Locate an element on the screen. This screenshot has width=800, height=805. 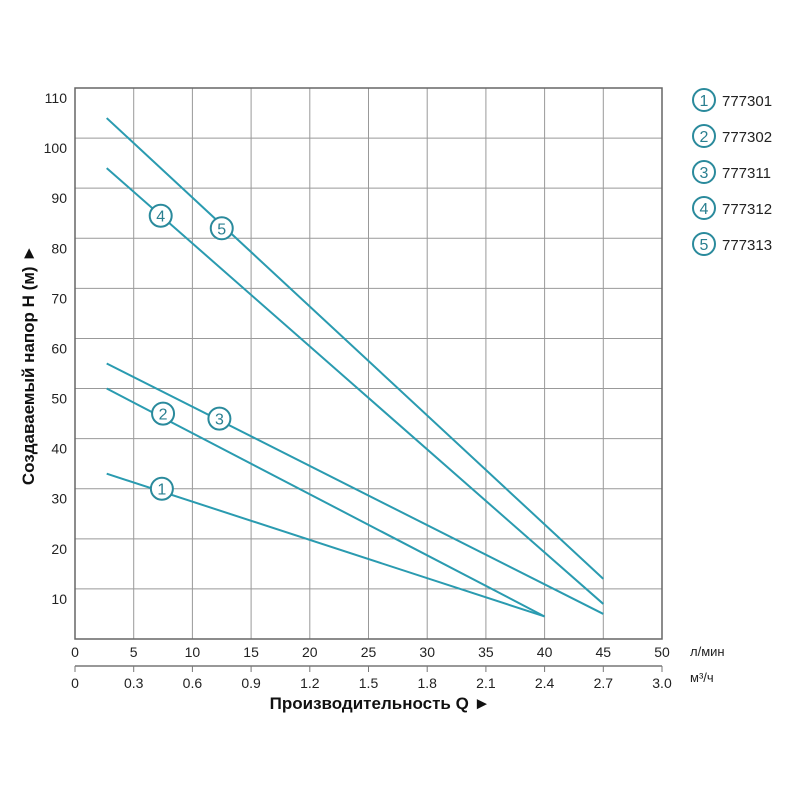
x-tick-label: 40 is located at coordinates (545, 652).